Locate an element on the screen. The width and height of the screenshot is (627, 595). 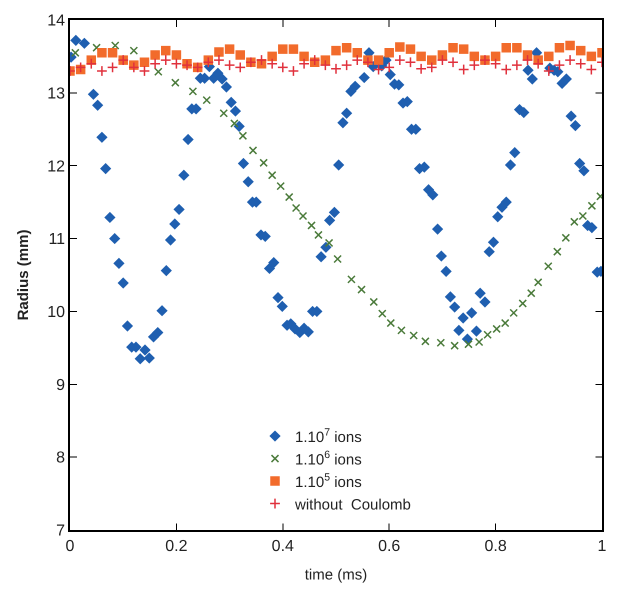
y-tick-label: 13 is located at coordinates (56, 93).